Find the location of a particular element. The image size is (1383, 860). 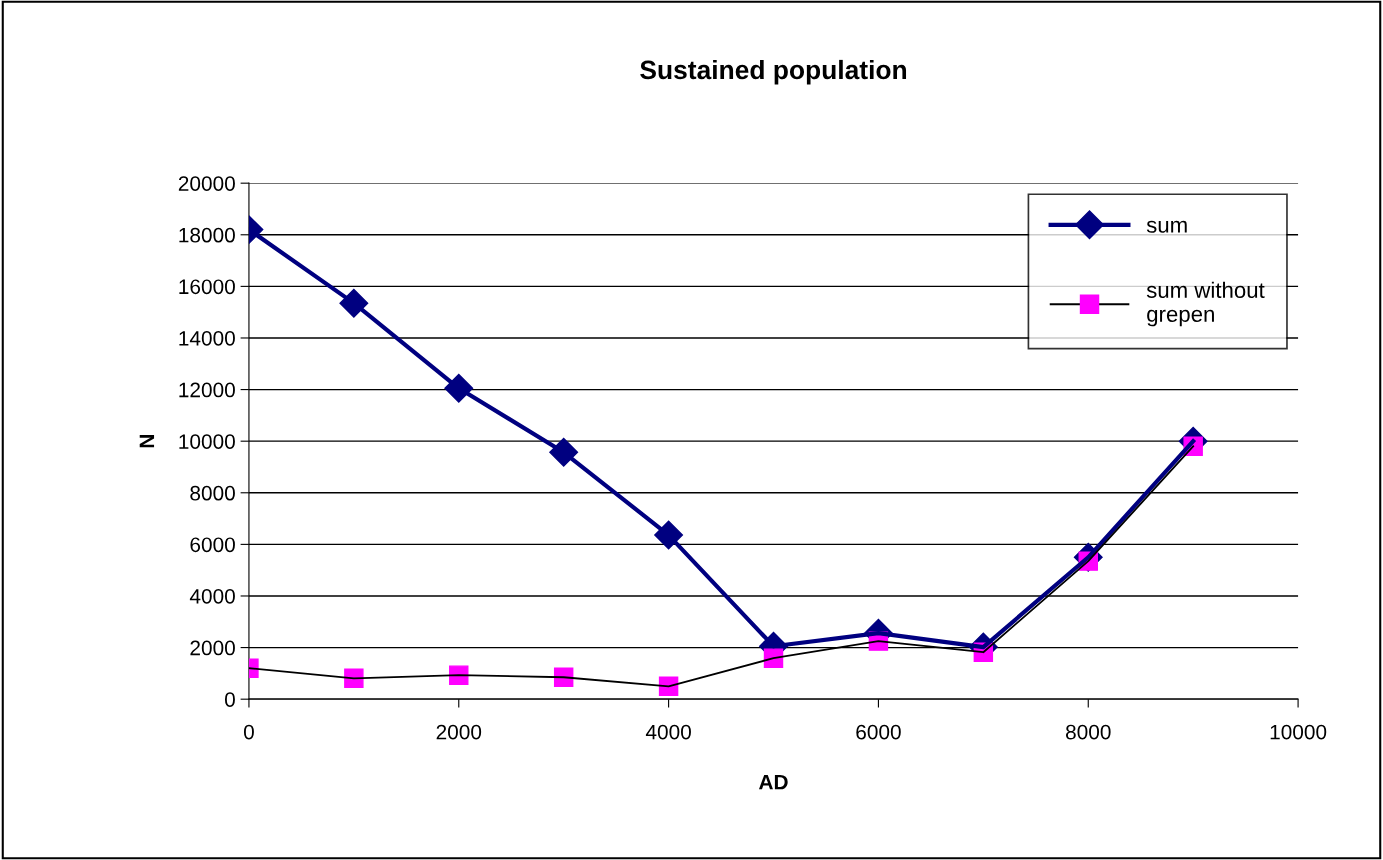

x-tick-label: 4000 is located at coordinates (668, 732).